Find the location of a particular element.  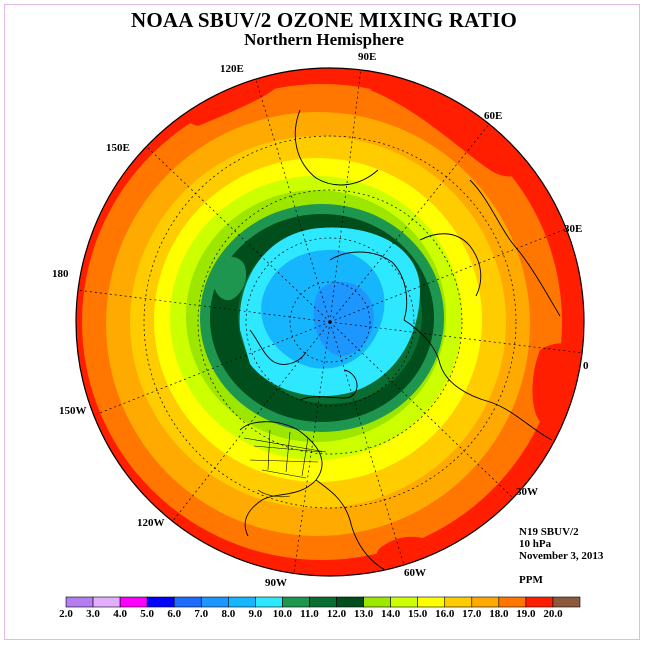

colorbar-tick-label: 2.0 is located at coordinates (66, 614).